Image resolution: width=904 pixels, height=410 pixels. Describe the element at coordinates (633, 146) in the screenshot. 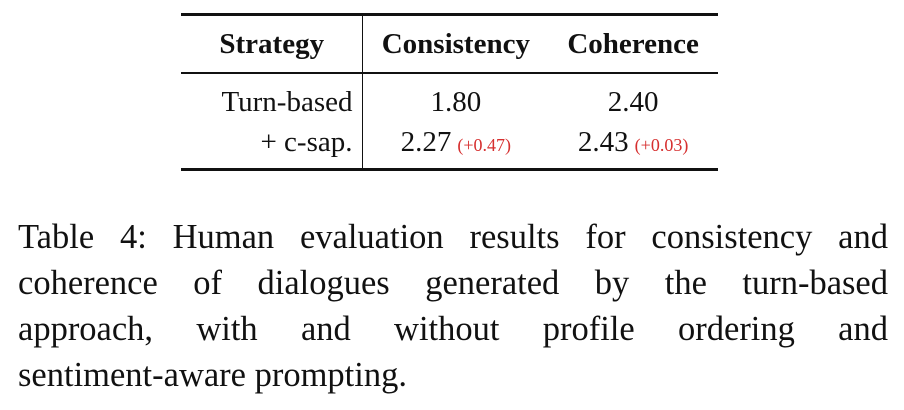

I see `cell-coherence: 2.43 (+0.03)` at that location.